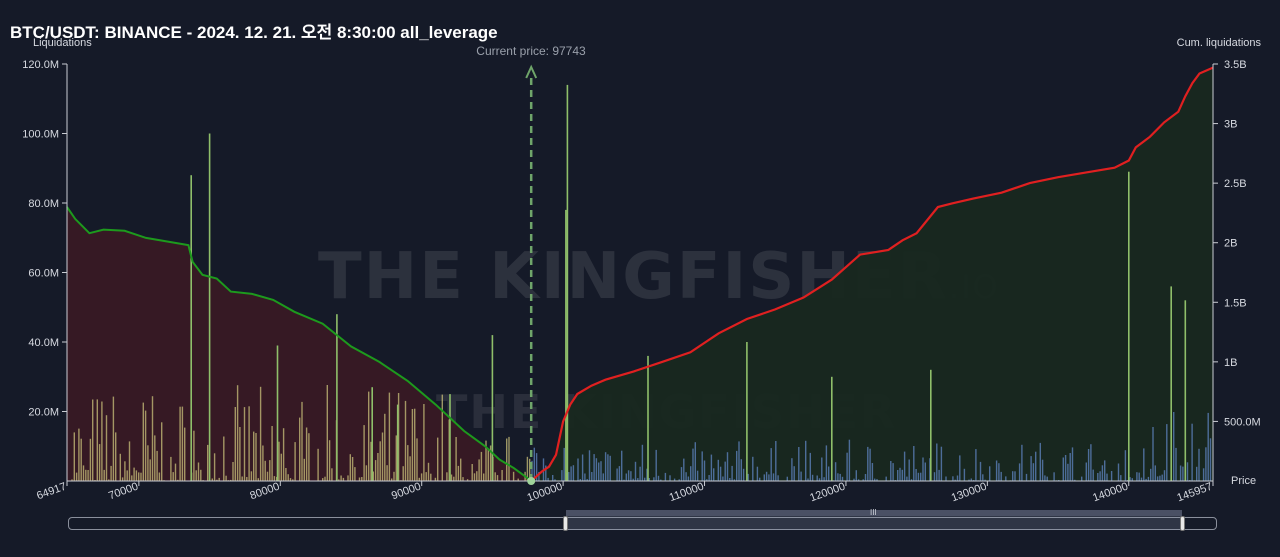  Describe the element at coordinates (40, 65) in the screenshot. I see `left-tick-label: 120.0M` at that location.